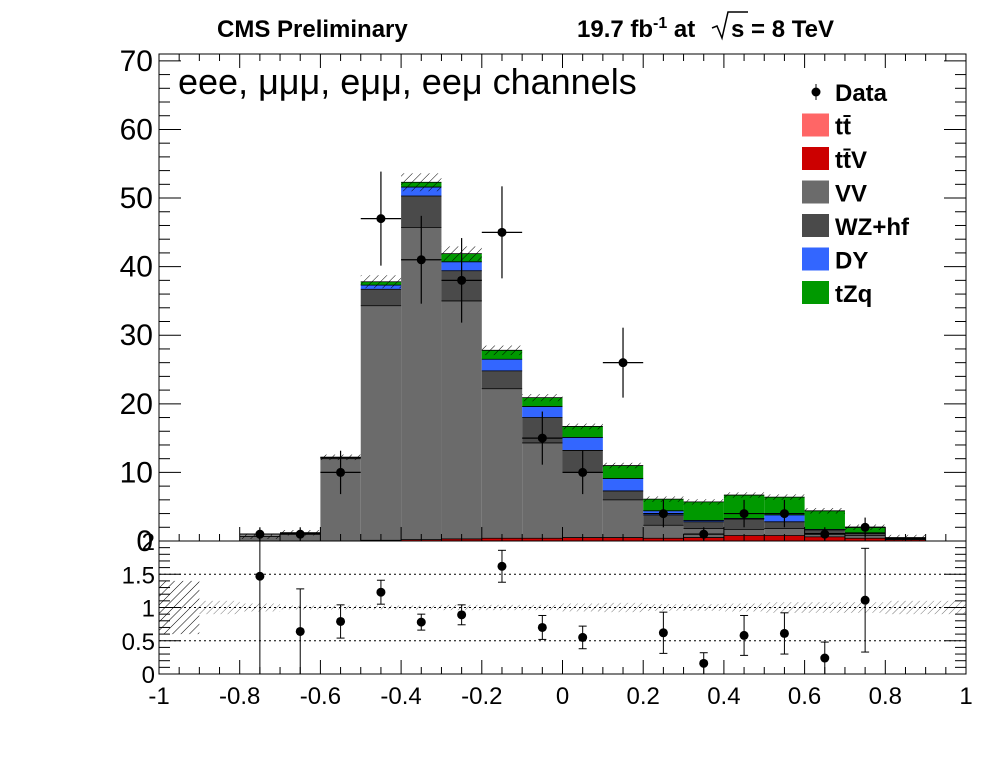  I want to click on legend-swatch-WZhf, so click(815, 225).